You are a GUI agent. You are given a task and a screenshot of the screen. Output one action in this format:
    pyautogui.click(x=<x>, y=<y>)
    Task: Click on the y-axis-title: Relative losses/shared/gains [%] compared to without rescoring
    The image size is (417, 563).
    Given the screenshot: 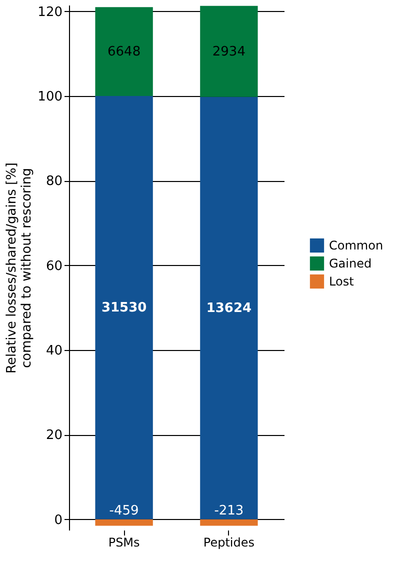 What is the action you would take?
    pyautogui.click(x=19, y=268)
    